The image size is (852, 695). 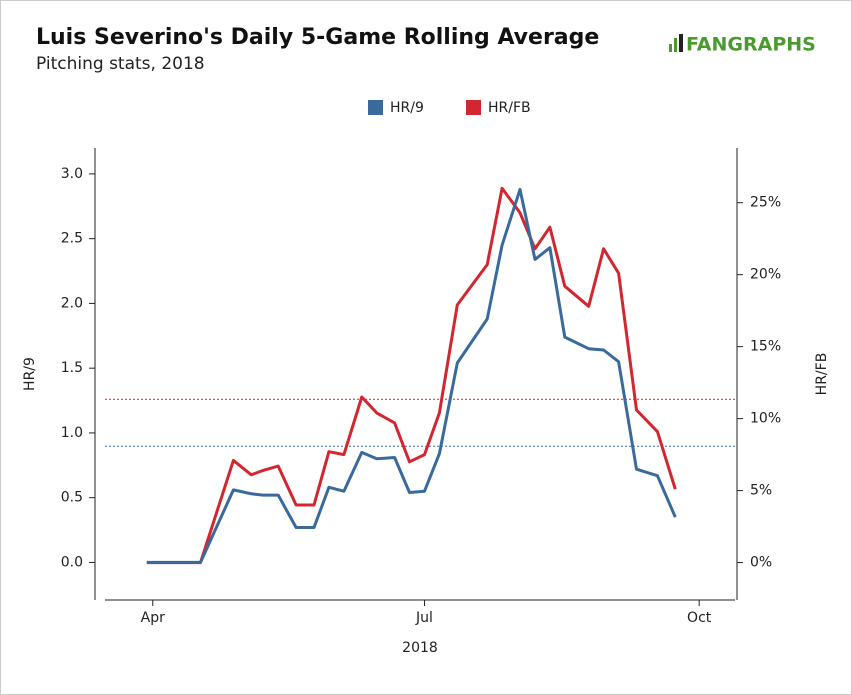 I want to click on y-tick-label: 0.0, so click(x=72, y=562).